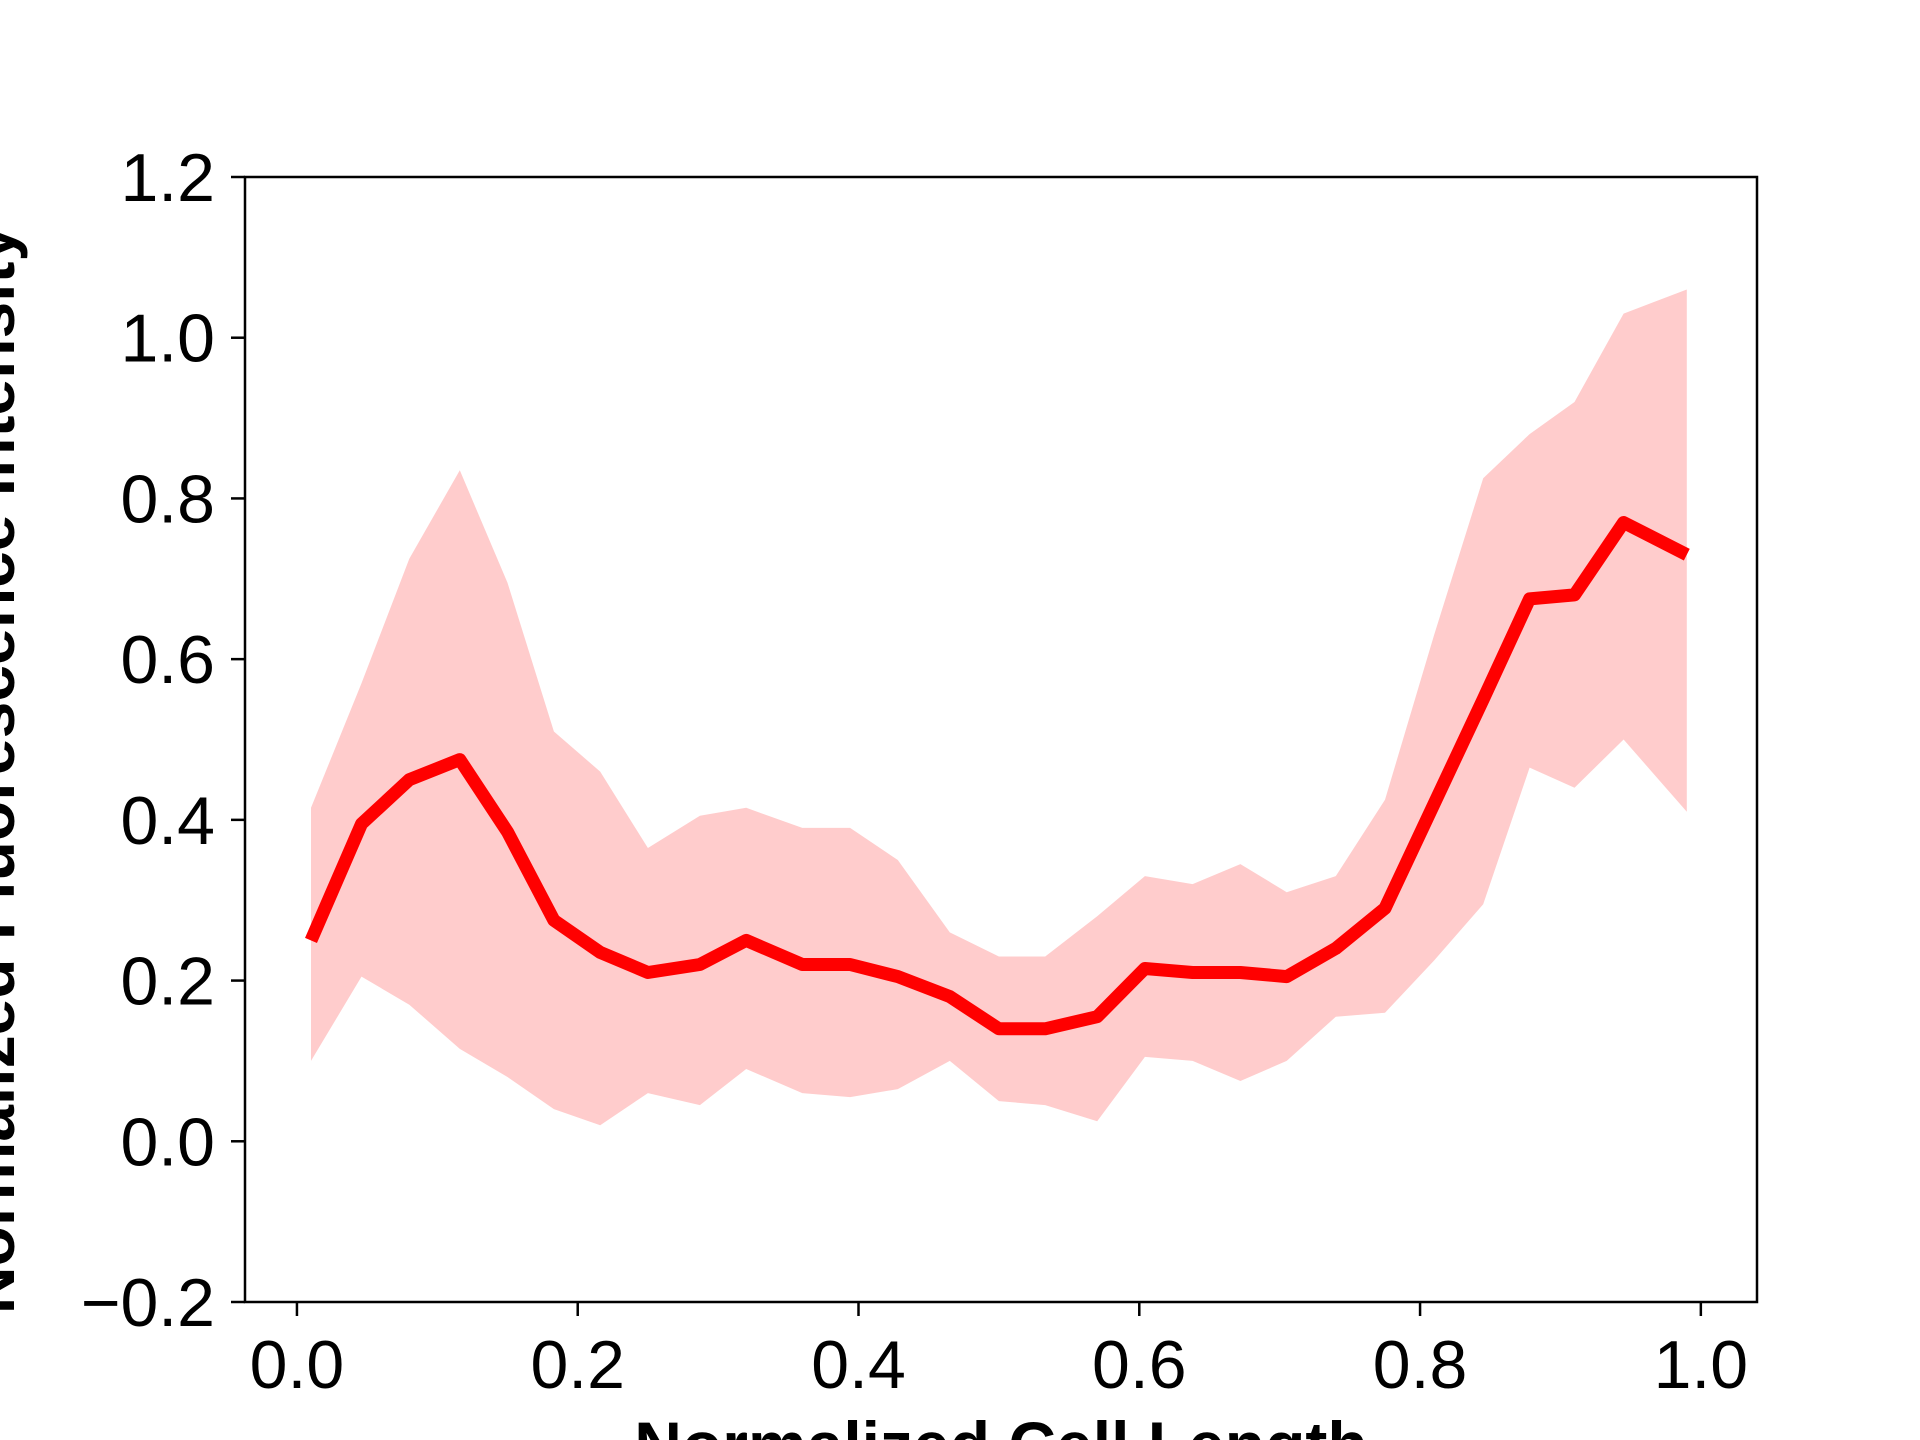 The height and width of the screenshot is (1440, 1920). Describe the element at coordinates (297, 1365) in the screenshot. I see `x-tick-label: 0.0` at that location.